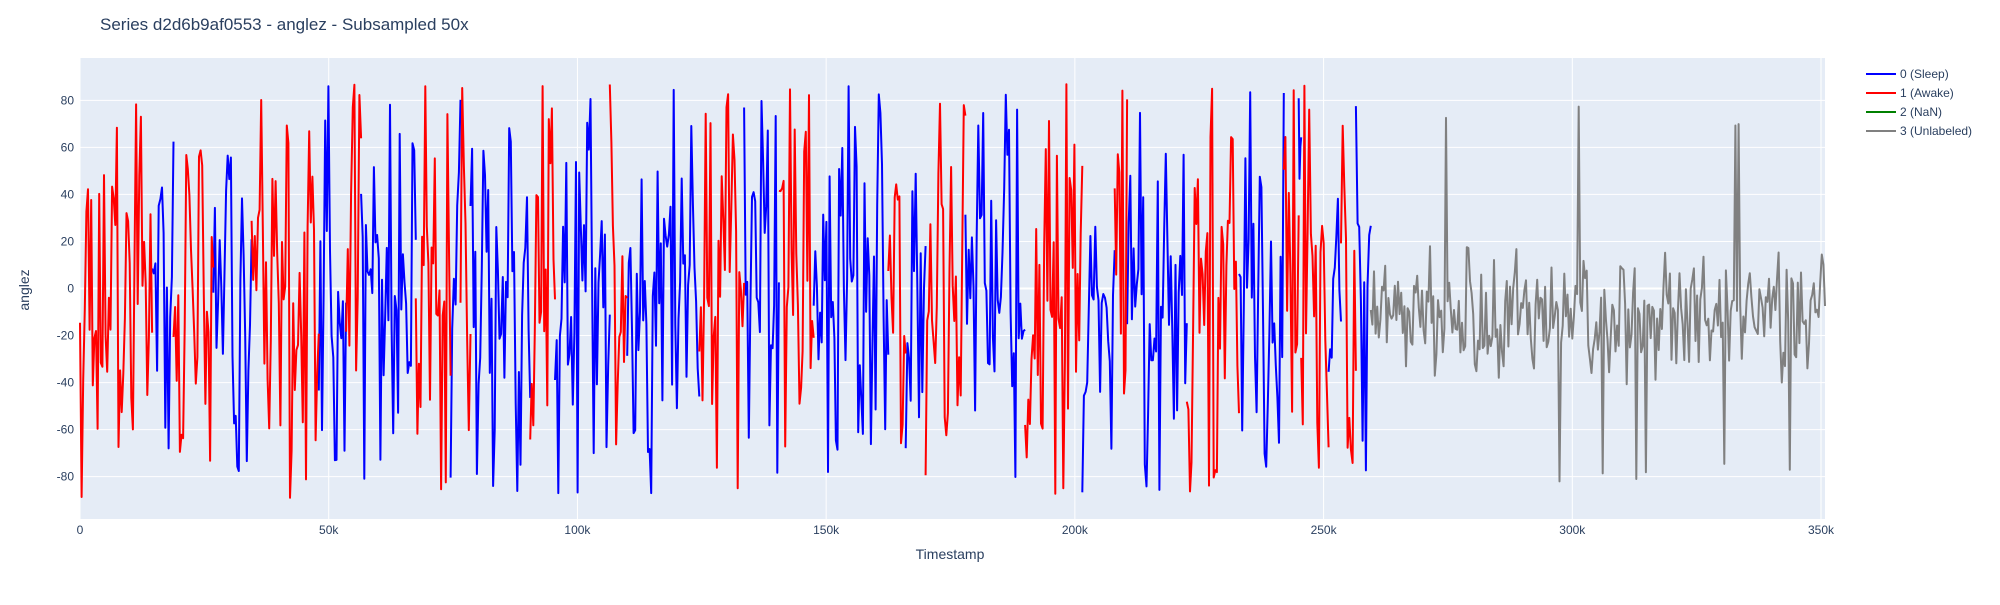  What do you see at coordinates (956, 530) in the screenshot?
I see `x-axis-ticks: 0 50k 100k 150k 200k 250k 300k 350k` at bounding box center [956, 530].